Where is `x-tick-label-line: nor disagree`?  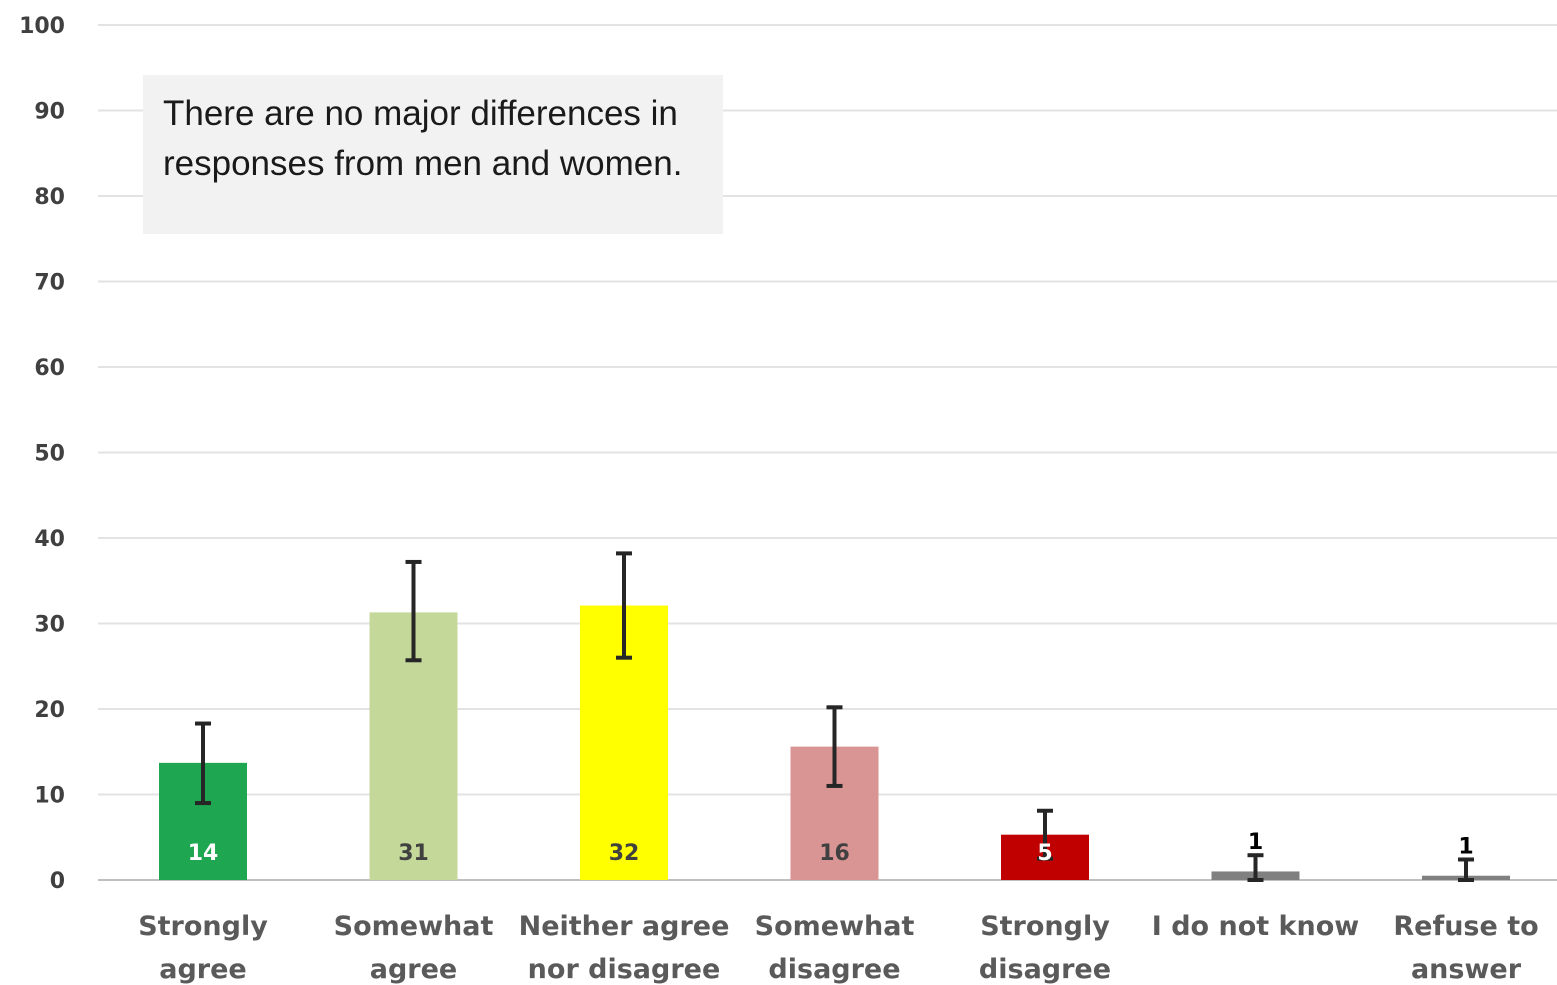 x-tick-label-line: nor disagree is located at coordinates (624, 969).